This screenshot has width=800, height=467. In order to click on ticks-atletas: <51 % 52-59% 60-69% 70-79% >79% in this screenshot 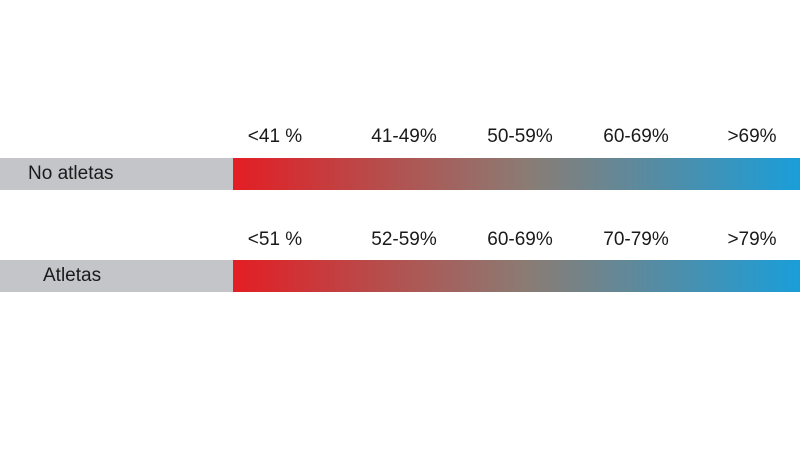, I will do `click(400, 243)`.